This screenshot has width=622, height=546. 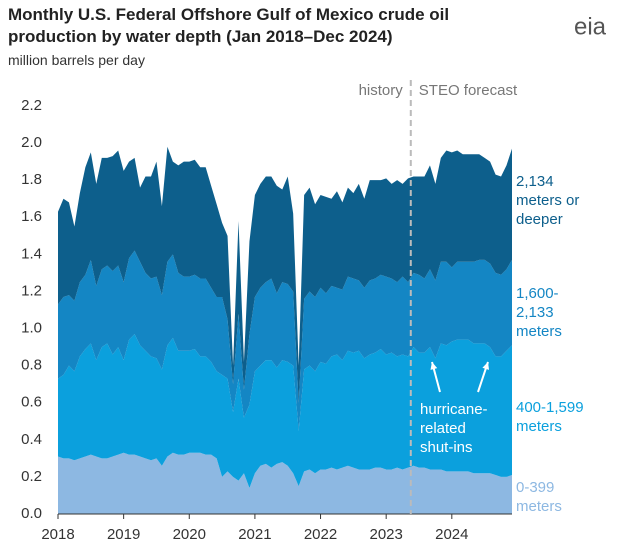 I want to click on x-tick-label: 2022, so click(x=320, y=534).